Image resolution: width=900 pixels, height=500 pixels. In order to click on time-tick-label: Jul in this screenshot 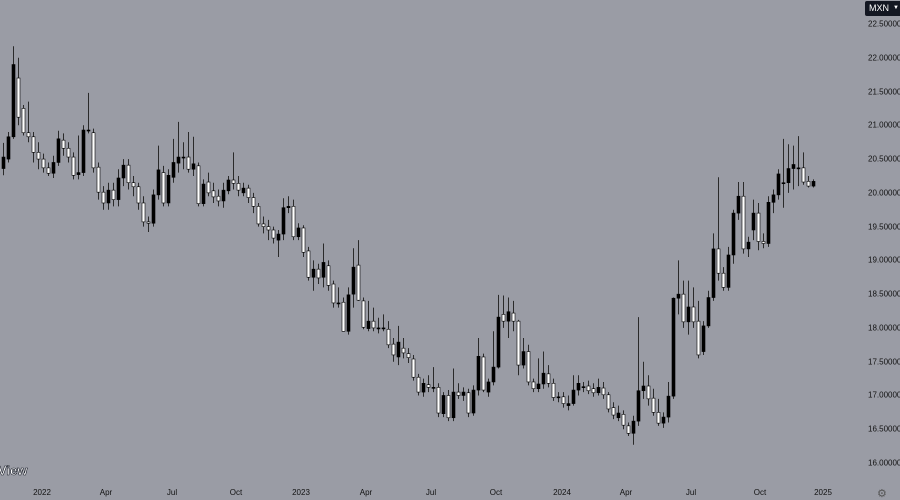, I will do `click(431, 492)`.